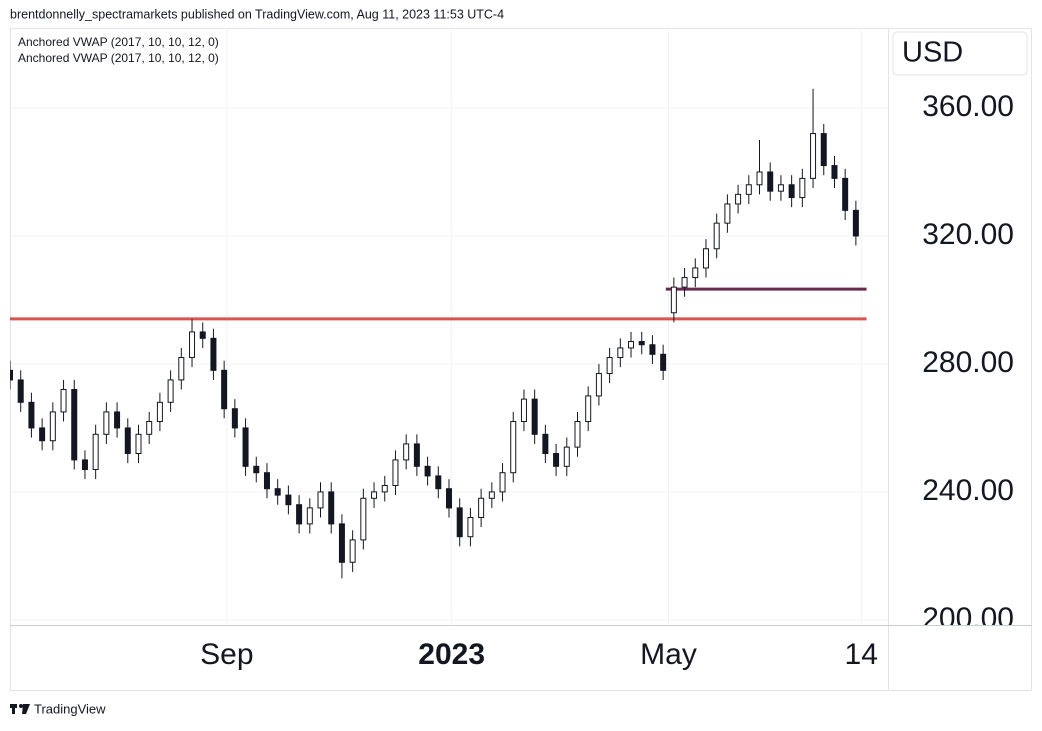 The height and width of the screenshot is (731, 1042). Describe the element at coordinates (968, 490) in the screenshot. I see `y-tick-label: 240.00` at that location.